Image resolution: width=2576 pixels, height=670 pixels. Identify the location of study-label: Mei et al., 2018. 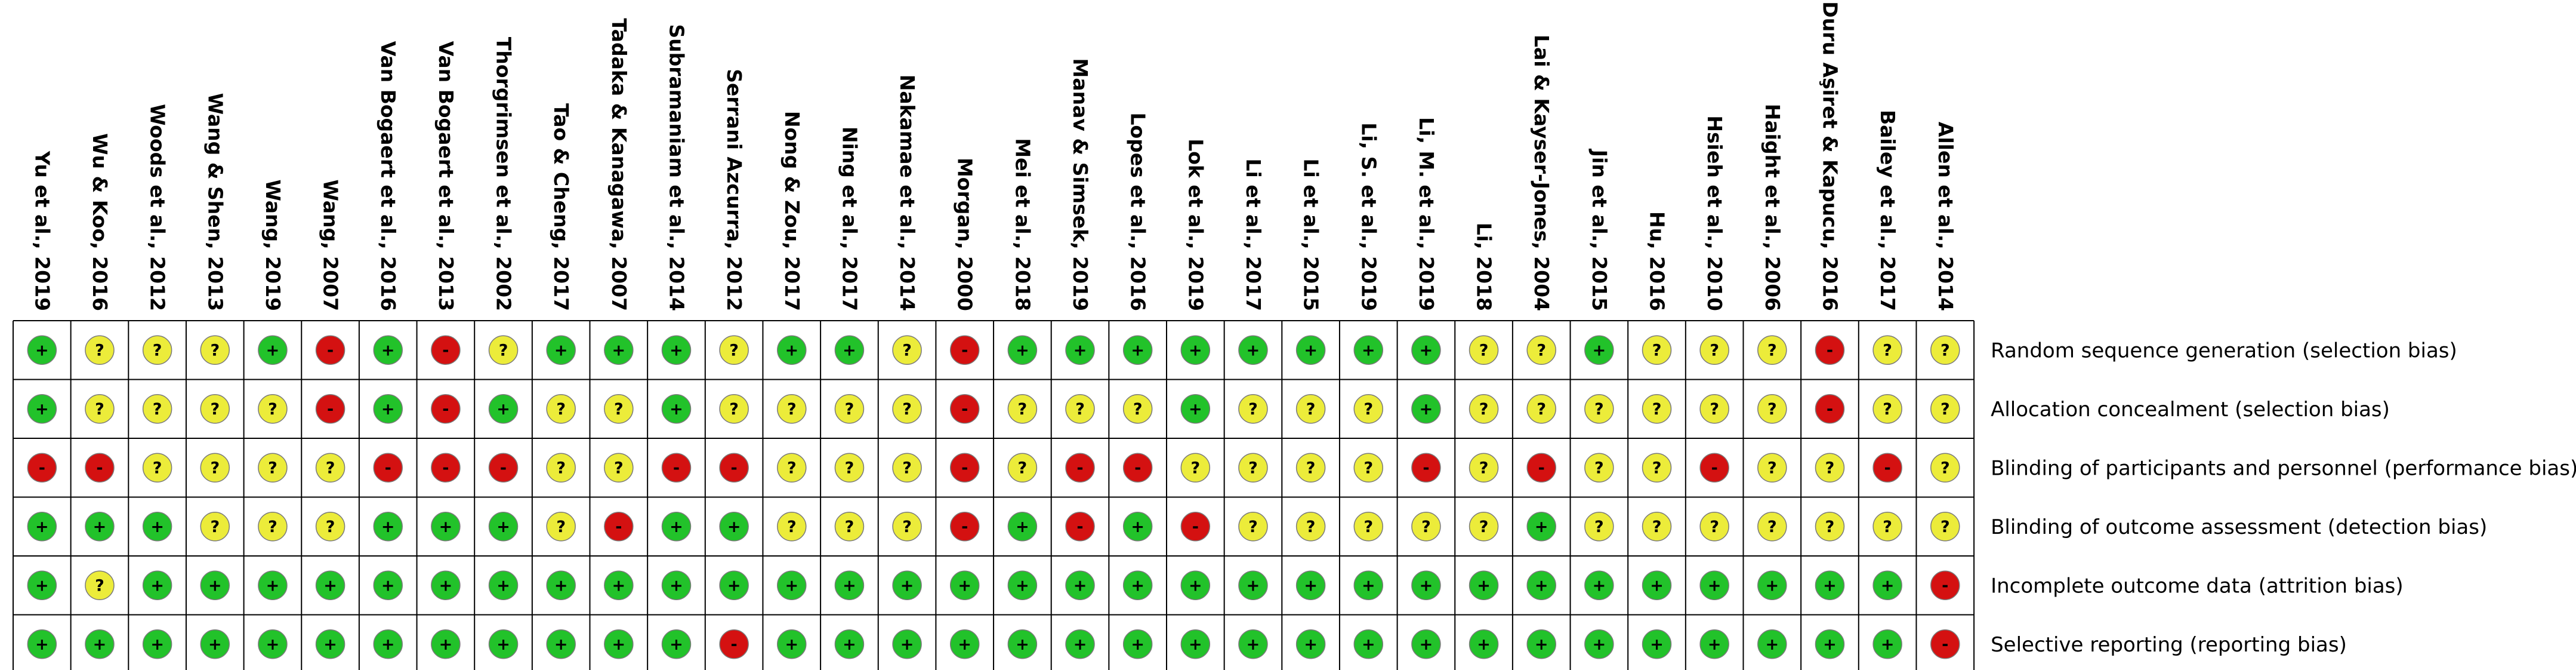
(1023, 225).